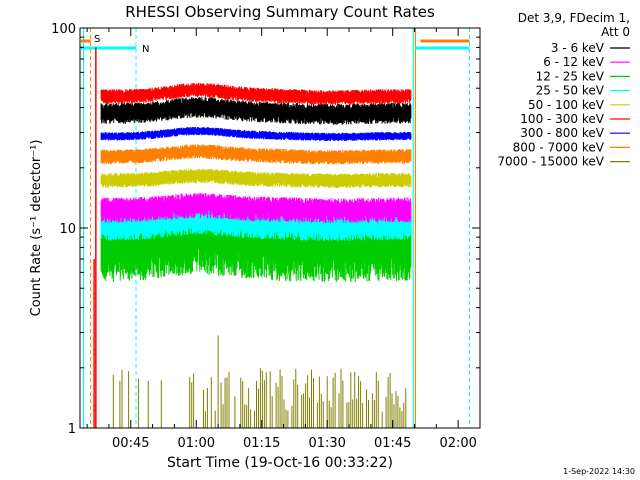  I want to click on x-tick-label: 01:15, so click(261, 443).